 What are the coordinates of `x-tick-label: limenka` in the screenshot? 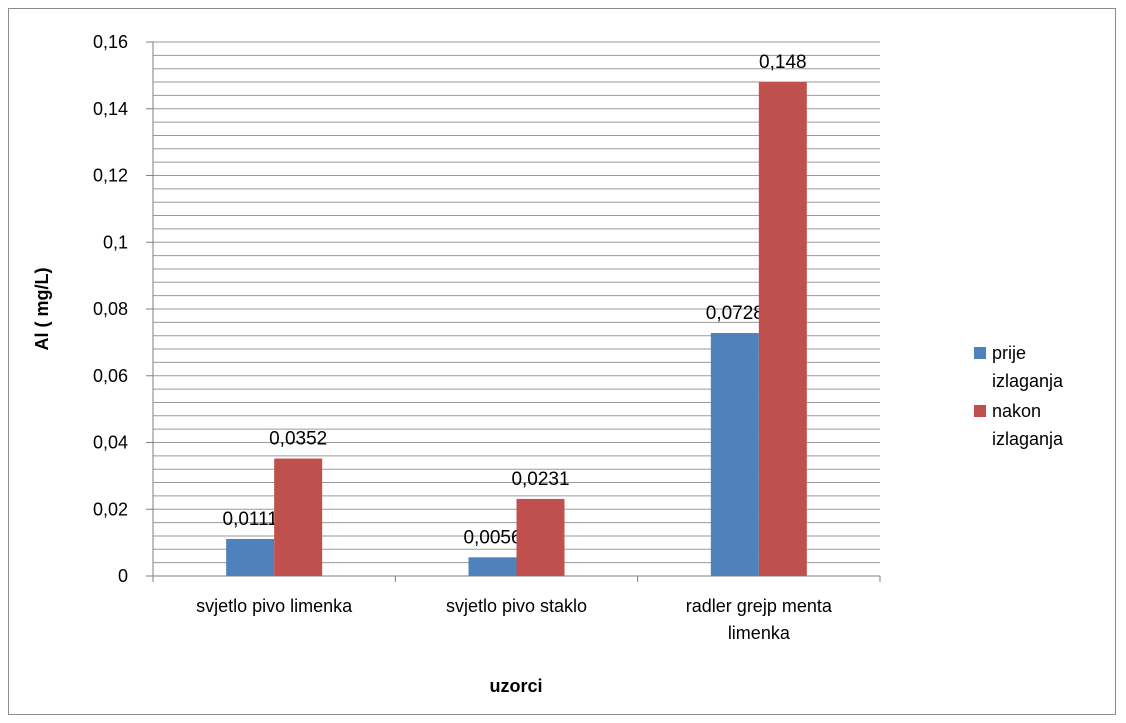 It's located at (759, 633).